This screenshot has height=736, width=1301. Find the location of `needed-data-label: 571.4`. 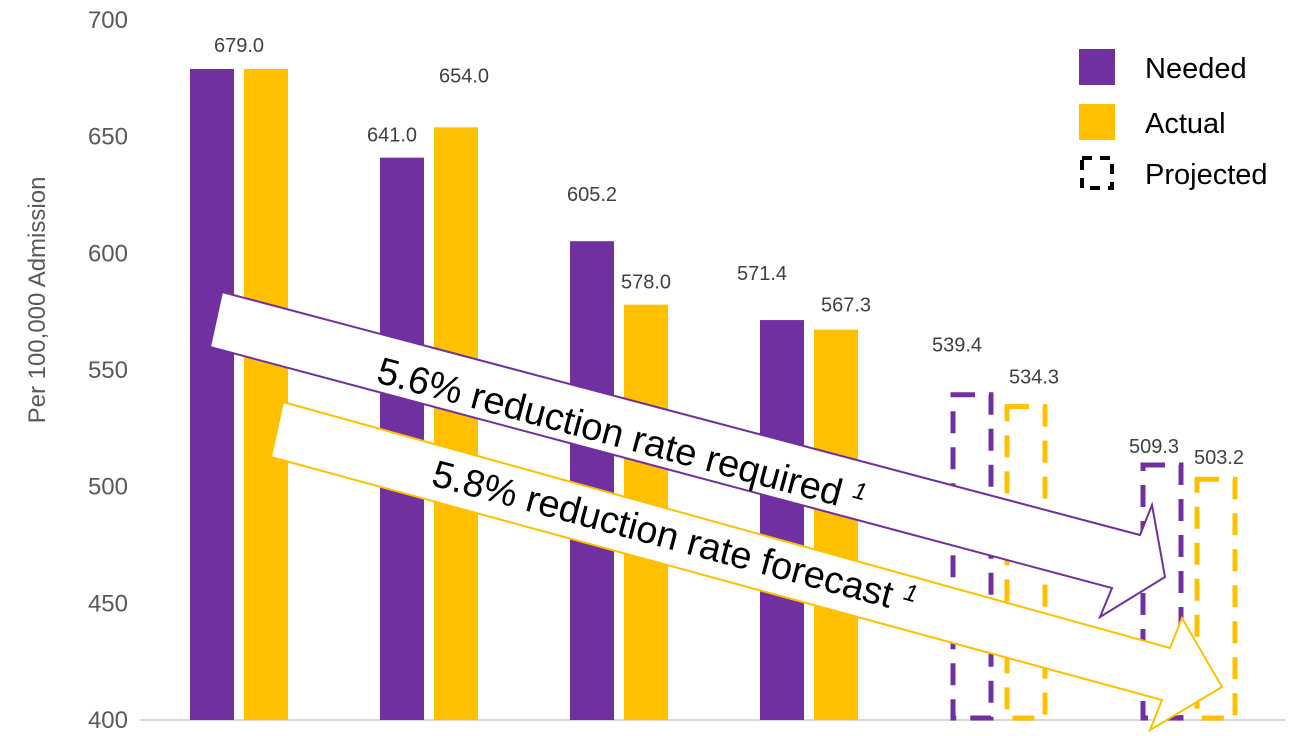

needed-data-label: 571.4 is located at coordinates (762, 274).